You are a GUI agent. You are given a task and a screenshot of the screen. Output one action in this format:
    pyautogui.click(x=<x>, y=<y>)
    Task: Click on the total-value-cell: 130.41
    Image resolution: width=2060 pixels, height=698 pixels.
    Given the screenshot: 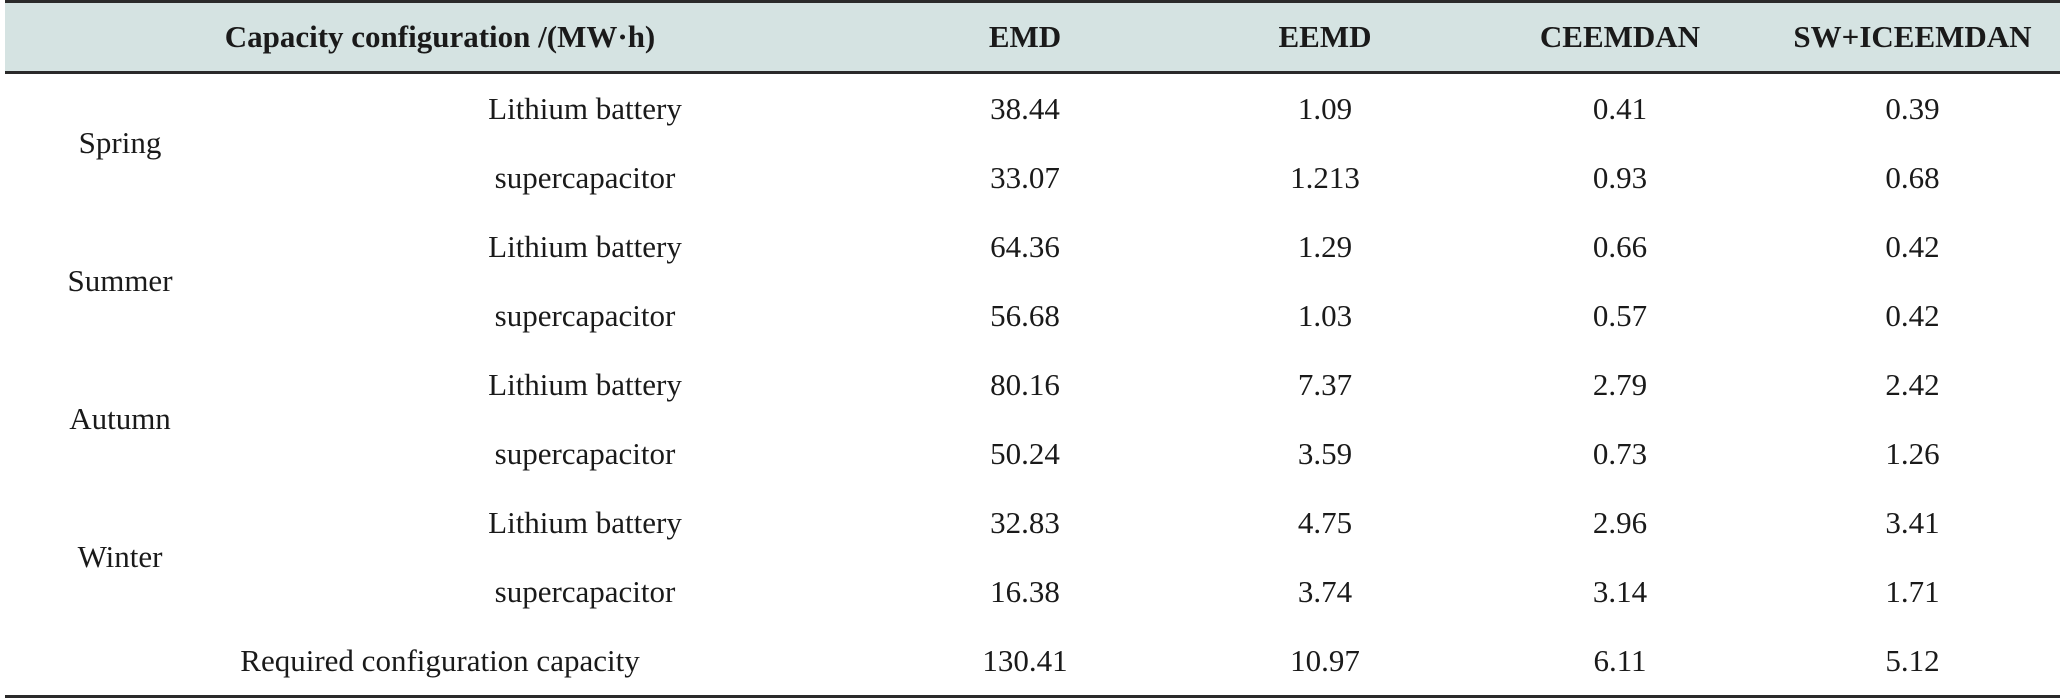 What is the action you would take?
    pyautogui.click(x=1025, y=662)
    